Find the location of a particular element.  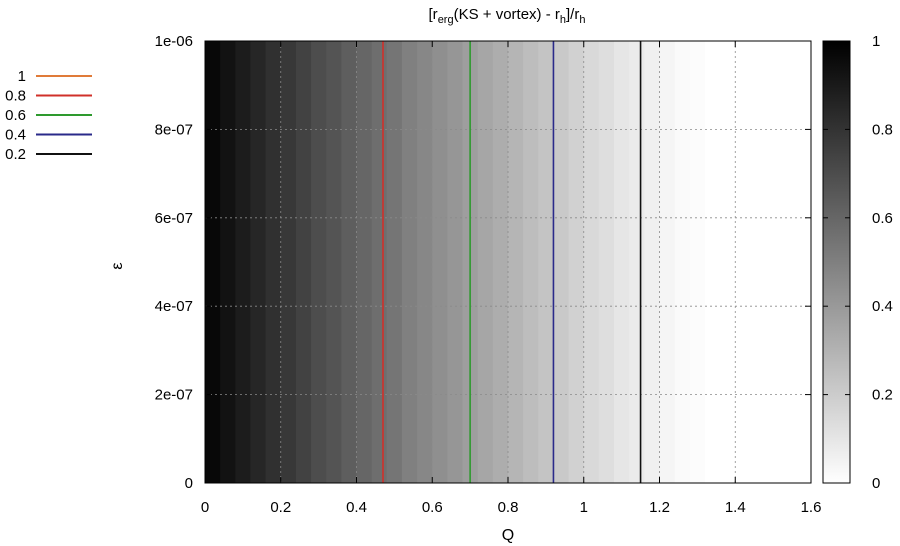

x-tick-label: 1.6 is located at coordinates (811, 507).